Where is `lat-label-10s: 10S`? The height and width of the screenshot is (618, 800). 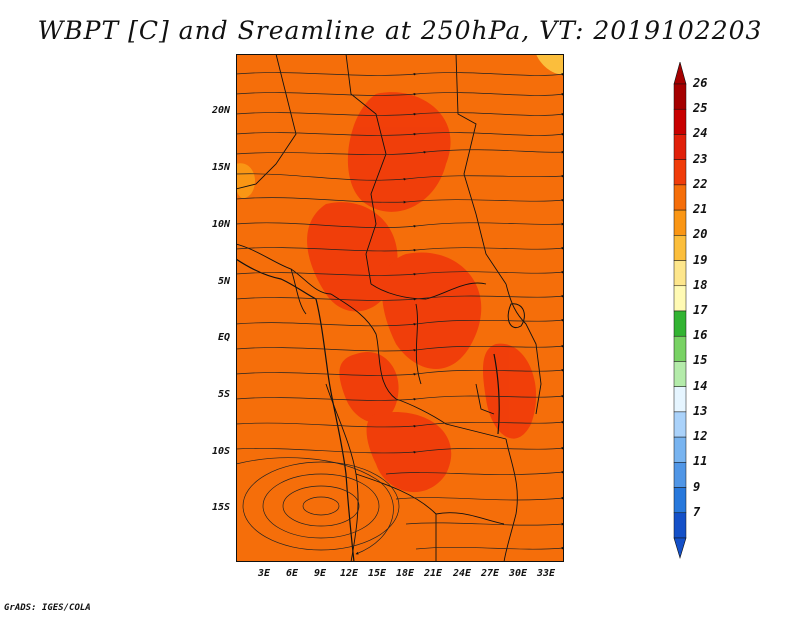 lat-label-10s: 10S is located at coordinates (220, 451).